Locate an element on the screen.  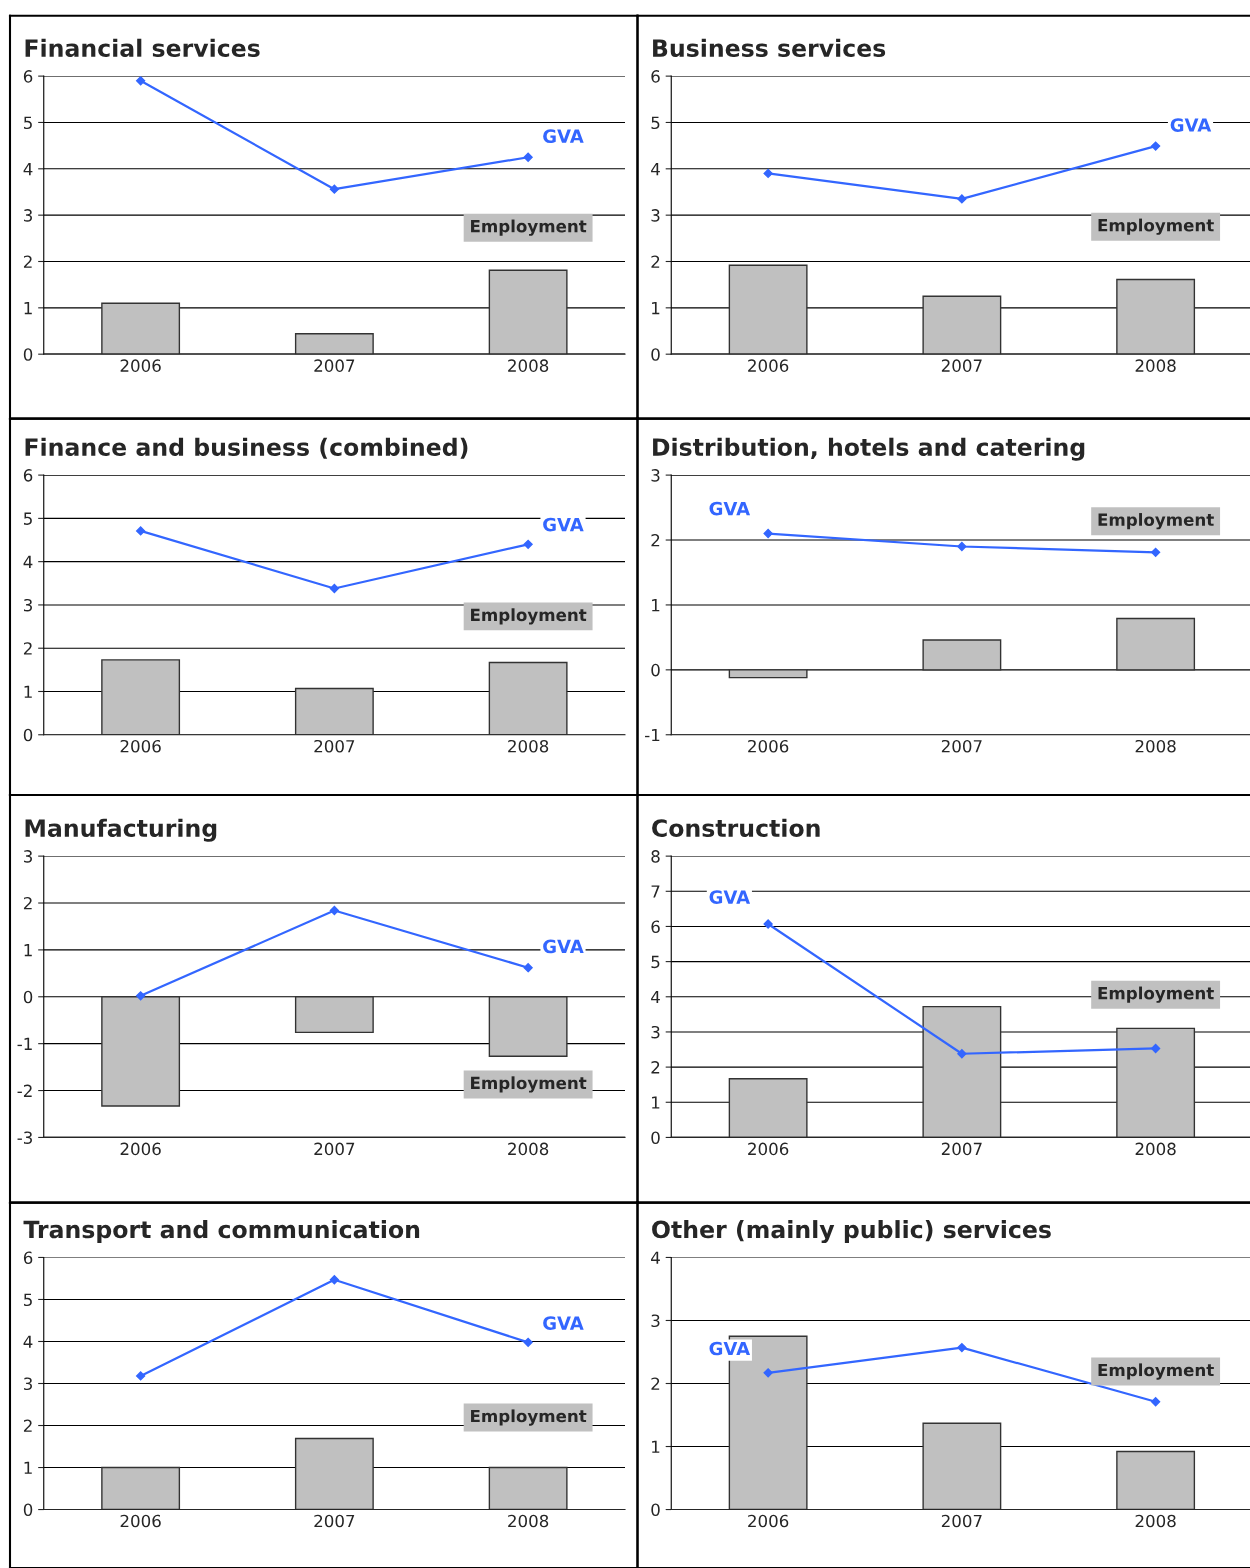
chart-title: Financial services is located at coordinates (142, 48).